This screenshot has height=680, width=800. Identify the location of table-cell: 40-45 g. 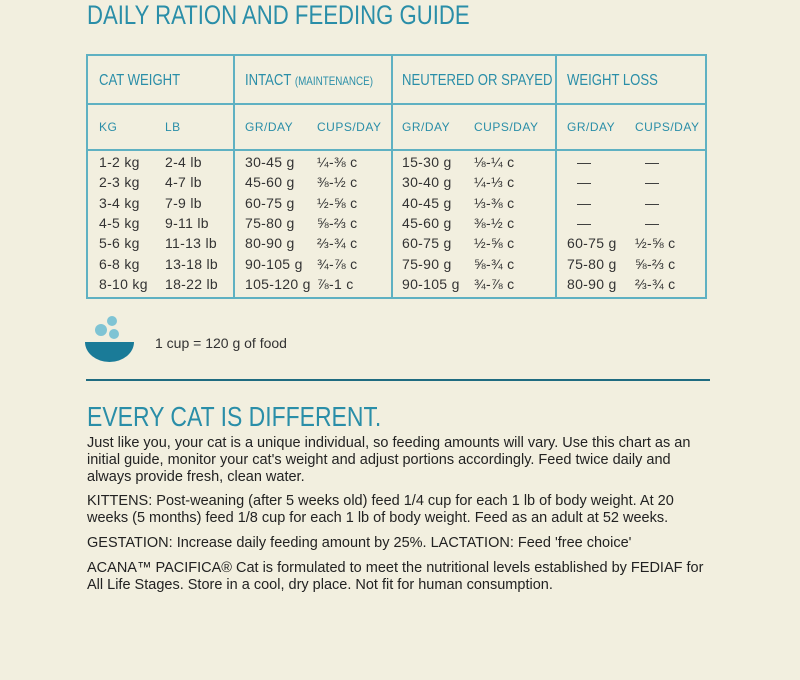
(427, 202).